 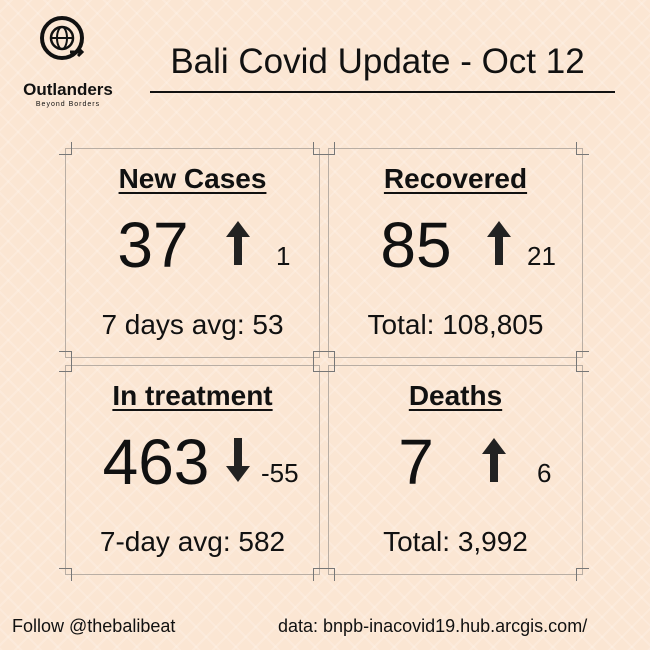 What do you see at coordinates (541, 256) in the screenshot?
I see `card-change: 21` at bounding box center [541, 256].